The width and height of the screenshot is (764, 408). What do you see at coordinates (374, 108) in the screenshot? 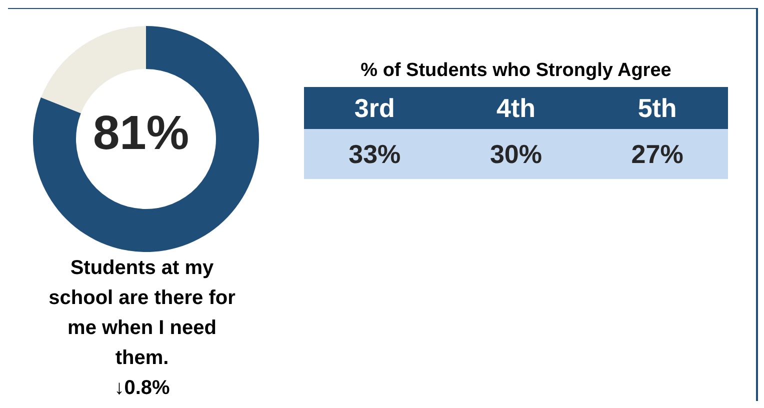
I see `category-label: 3rd` at bounding box center [374, 108].